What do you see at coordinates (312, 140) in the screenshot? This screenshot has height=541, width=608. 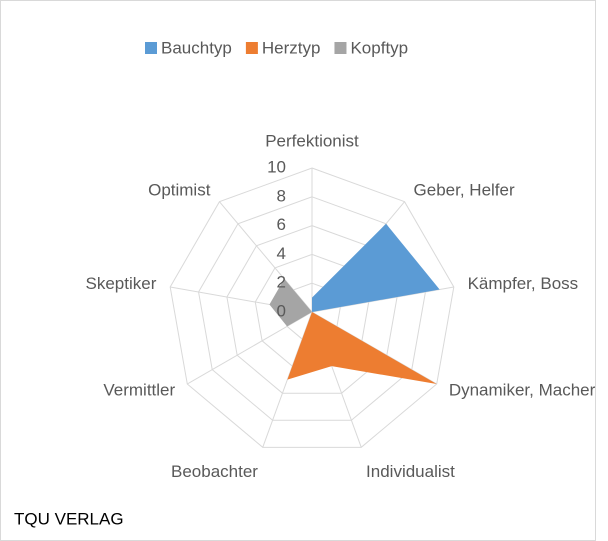 I see `category-label: Perfektionist` at bounding box center [312, 140].